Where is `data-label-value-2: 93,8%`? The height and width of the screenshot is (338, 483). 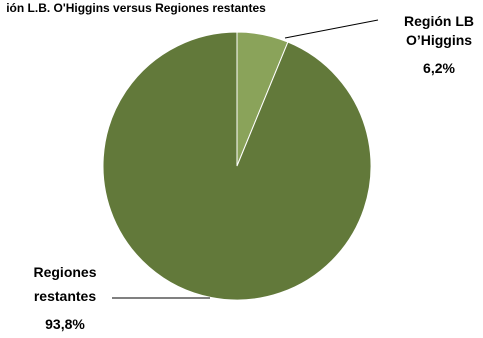
data-label-value-2: 93,8% is located at coordinates (65, 324).